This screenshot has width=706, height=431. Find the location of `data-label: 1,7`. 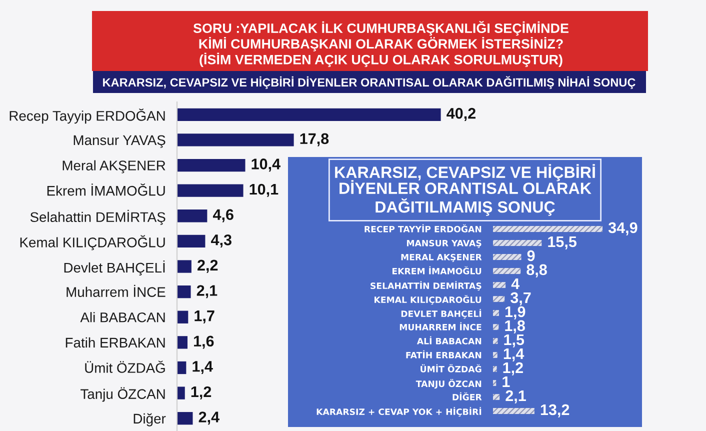

data-label: 1,7 is located at coordinates (204, 317).